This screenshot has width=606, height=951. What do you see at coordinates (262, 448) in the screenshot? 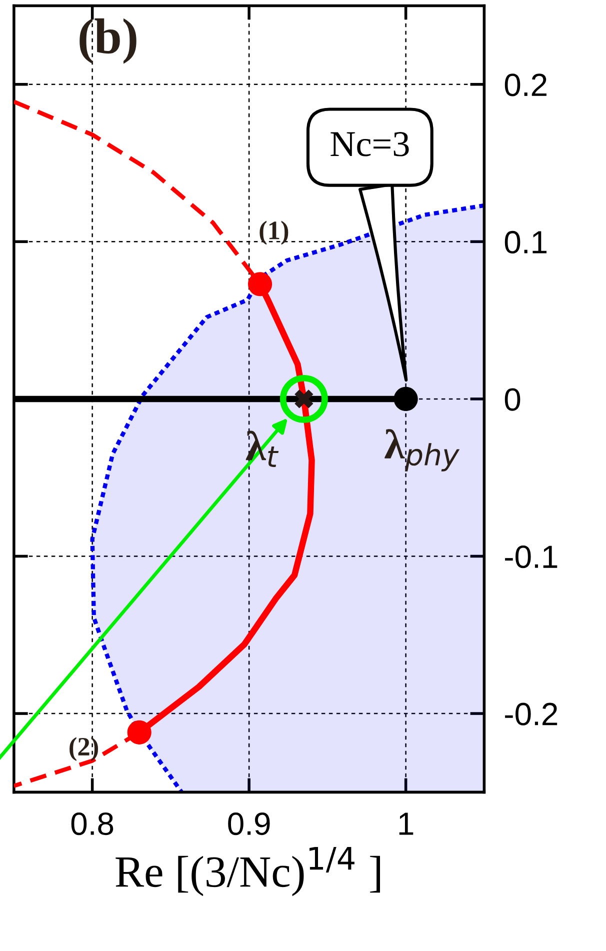
I see `annotation: λ$_{t}$` at bounding box center [262, 448].